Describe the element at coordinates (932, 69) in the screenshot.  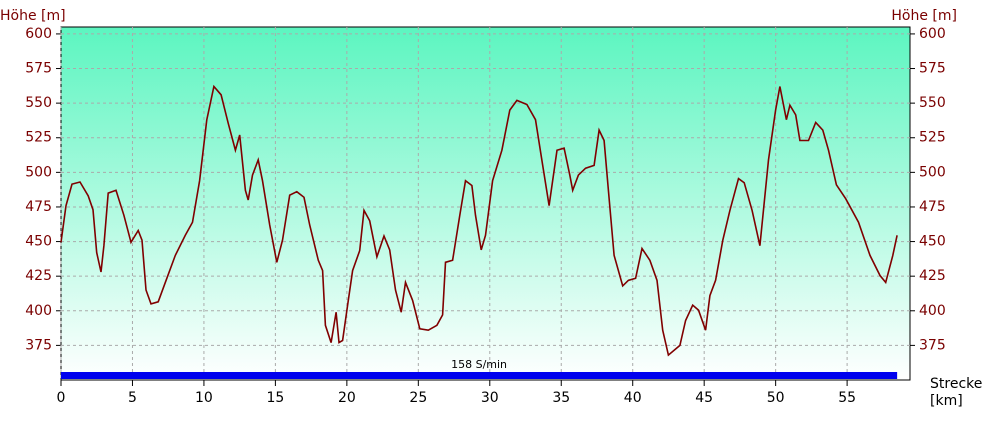
I see `y2-tick-label: 575` at that location.